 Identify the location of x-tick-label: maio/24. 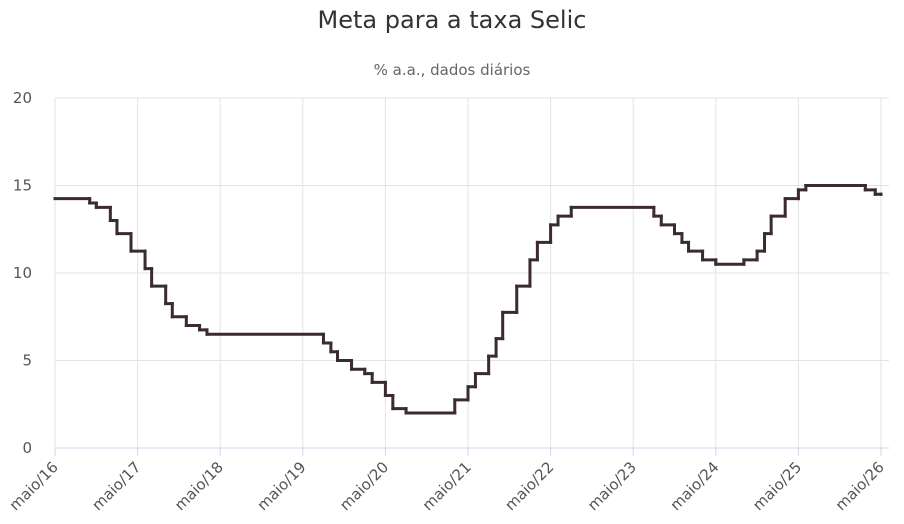
(695, 486).